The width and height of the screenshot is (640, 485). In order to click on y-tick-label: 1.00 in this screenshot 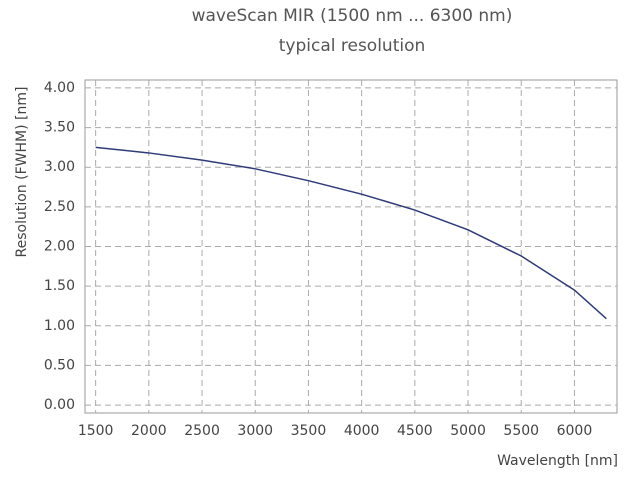, I will do `click(59, 326)`.